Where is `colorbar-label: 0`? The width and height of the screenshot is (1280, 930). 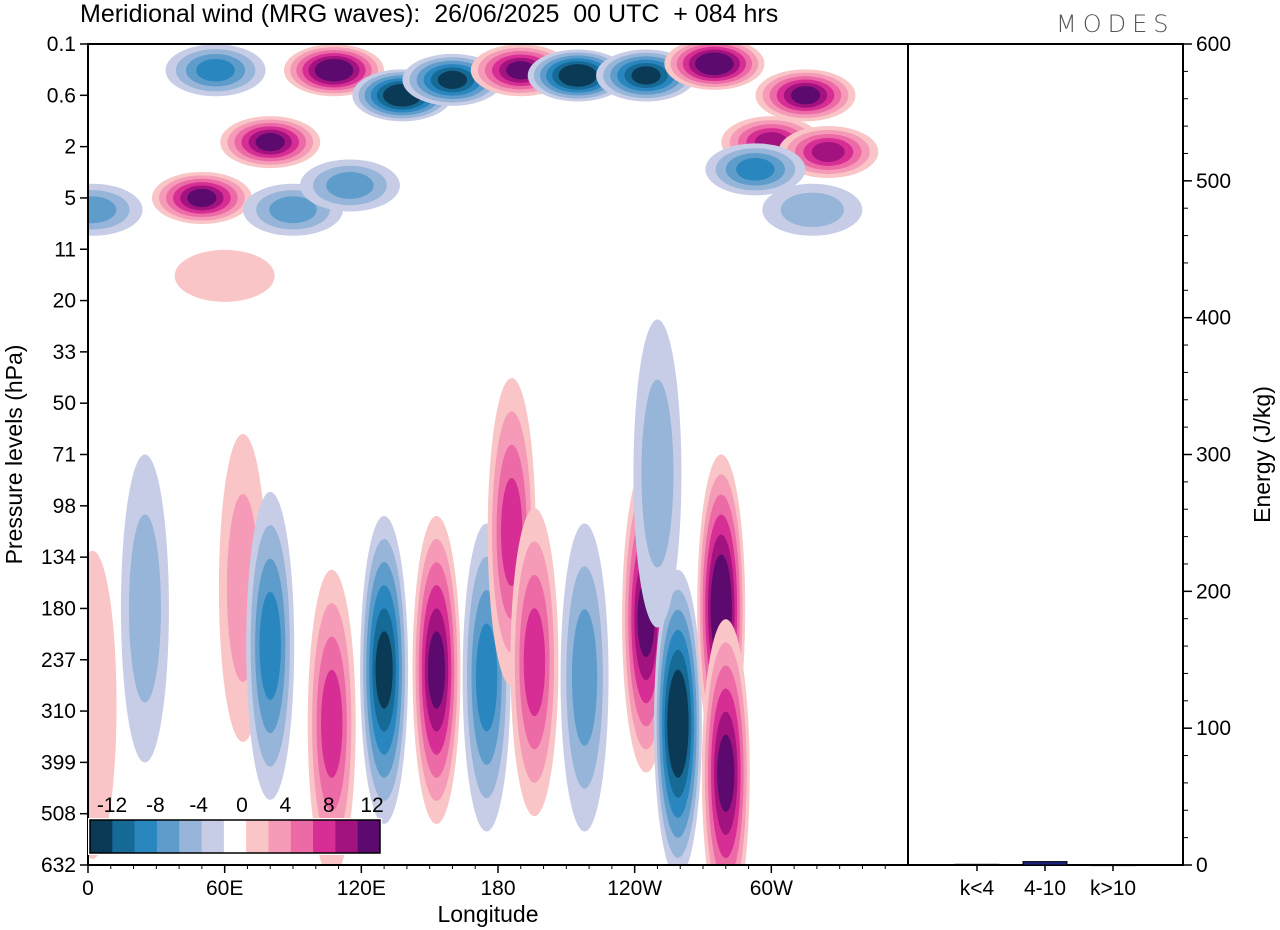
colorbar-label: 0 is located at coordinates (242, 805).